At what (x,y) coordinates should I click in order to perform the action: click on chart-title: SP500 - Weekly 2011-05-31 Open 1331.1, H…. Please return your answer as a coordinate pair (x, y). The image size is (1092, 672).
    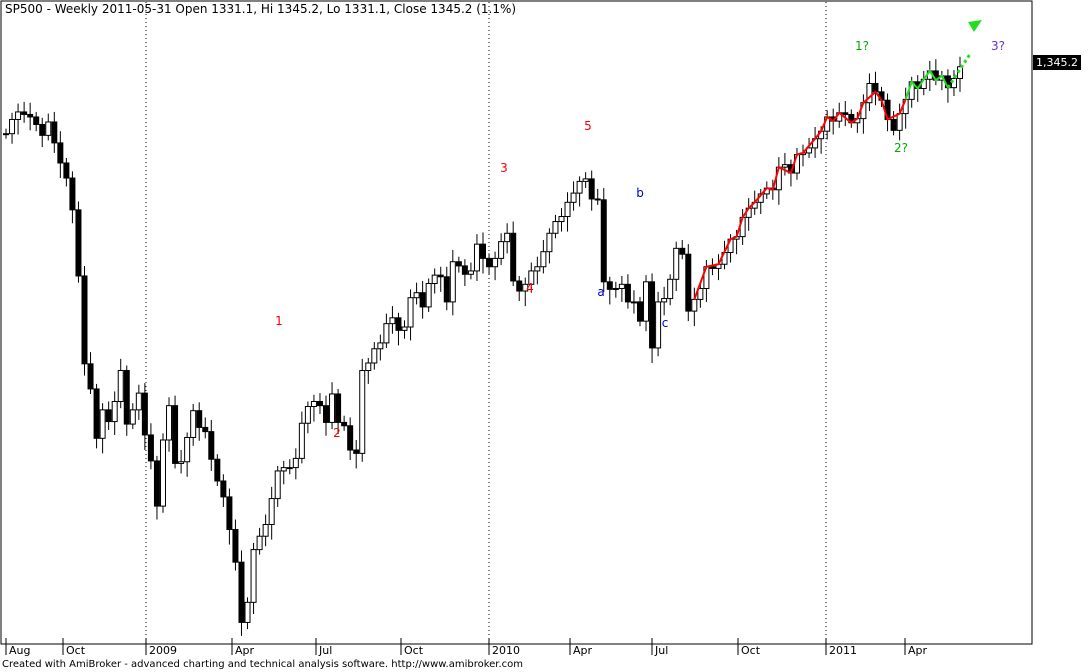
    Looking at the image, I should click on (261, 9).